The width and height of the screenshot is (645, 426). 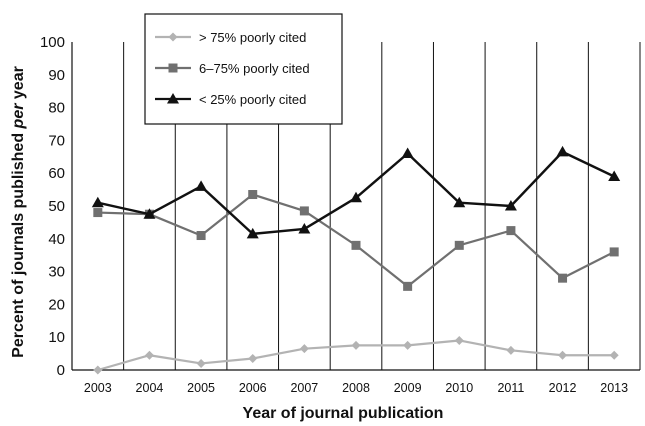 I want to click on x-tick-label-2008: 2008, so click(x=356, y=388).